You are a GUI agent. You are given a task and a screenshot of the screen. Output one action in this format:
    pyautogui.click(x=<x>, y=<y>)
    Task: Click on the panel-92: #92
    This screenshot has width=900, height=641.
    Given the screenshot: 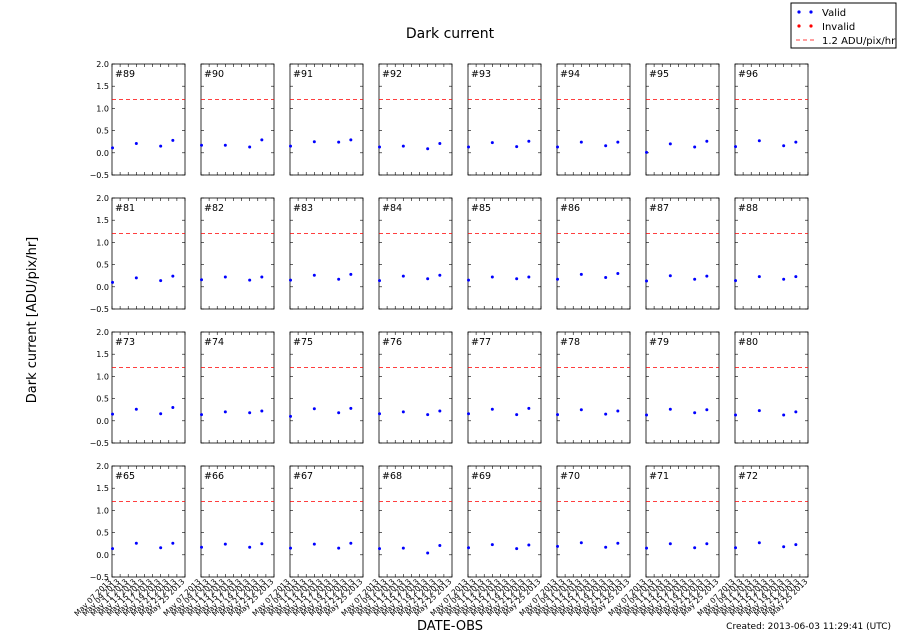 What is the action you would take?
    pyautogui.click(x=415, y=119)
    